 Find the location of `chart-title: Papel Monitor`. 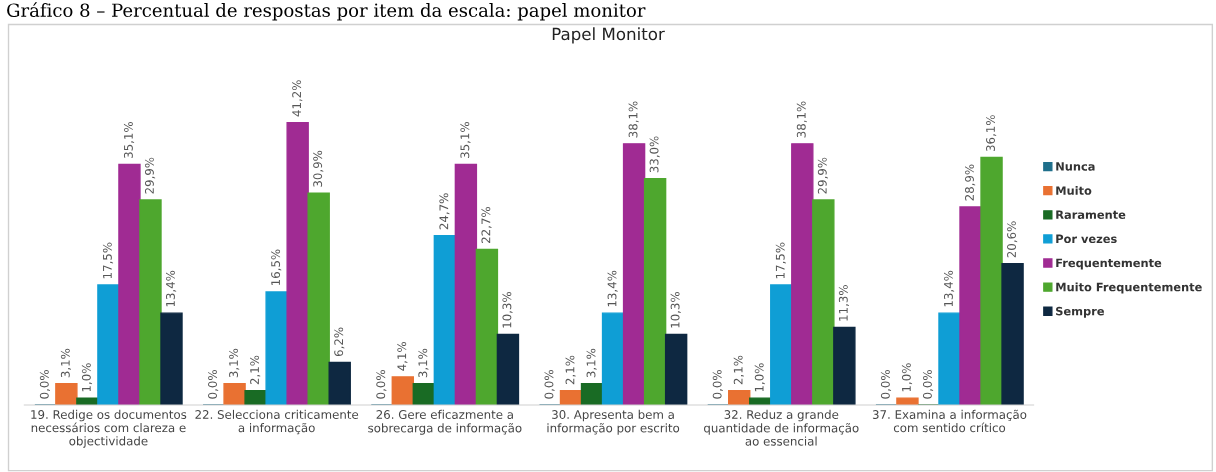

chart-title: Papel Monitor is located at coordinates (608, 35).